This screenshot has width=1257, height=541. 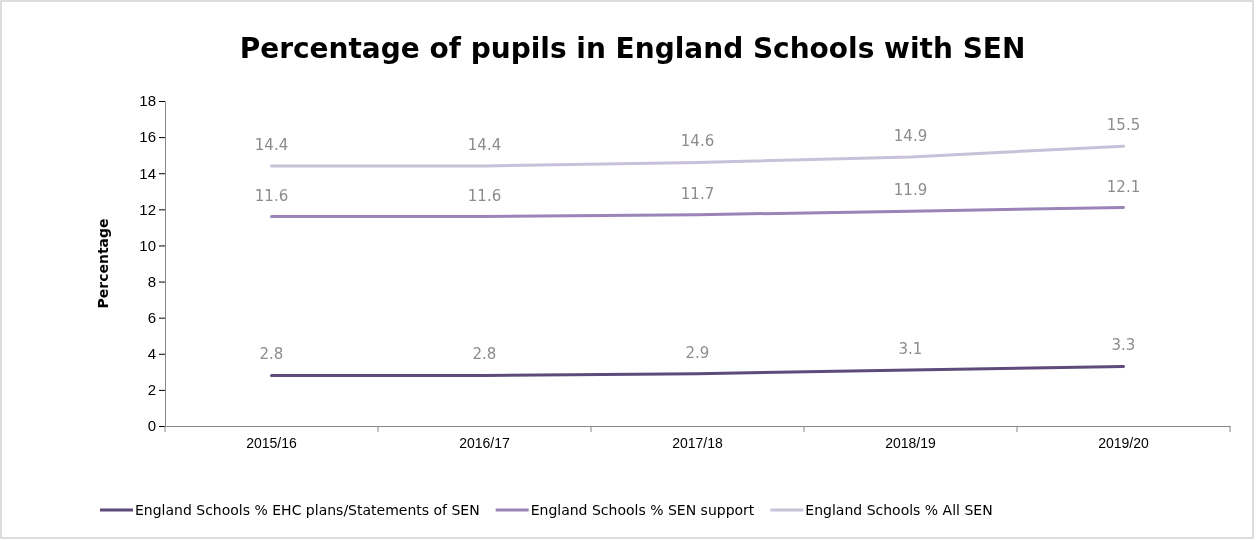 What do you see at coordinates (147, 101) in the screenshot?
I see `y-tick-label: 18` at bounding box center [147, 101].